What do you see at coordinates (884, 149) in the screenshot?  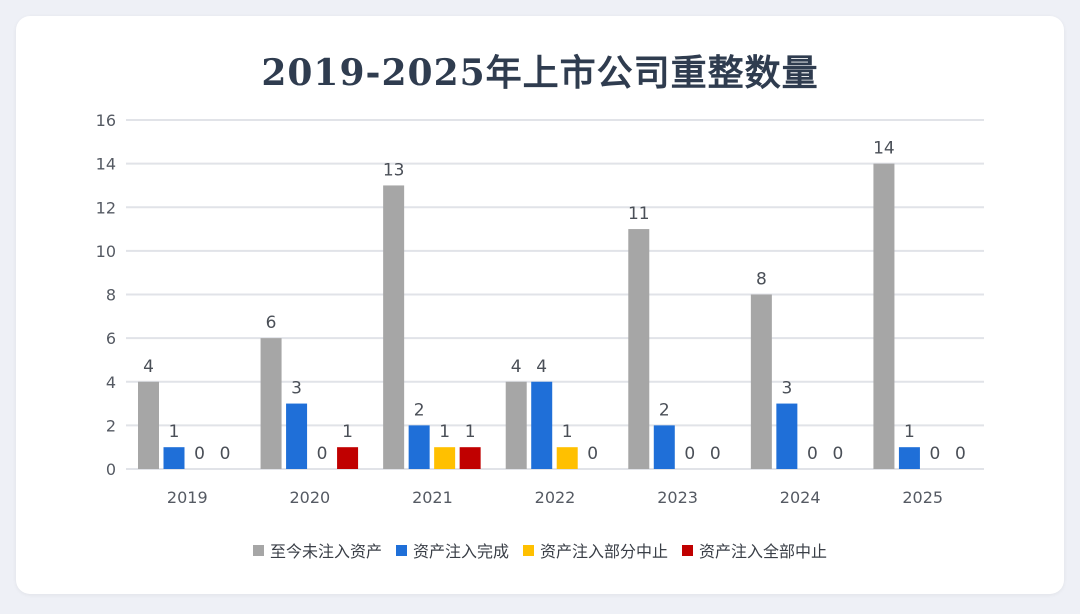 I see `data-label: 14` at bounding box center [884, 149].